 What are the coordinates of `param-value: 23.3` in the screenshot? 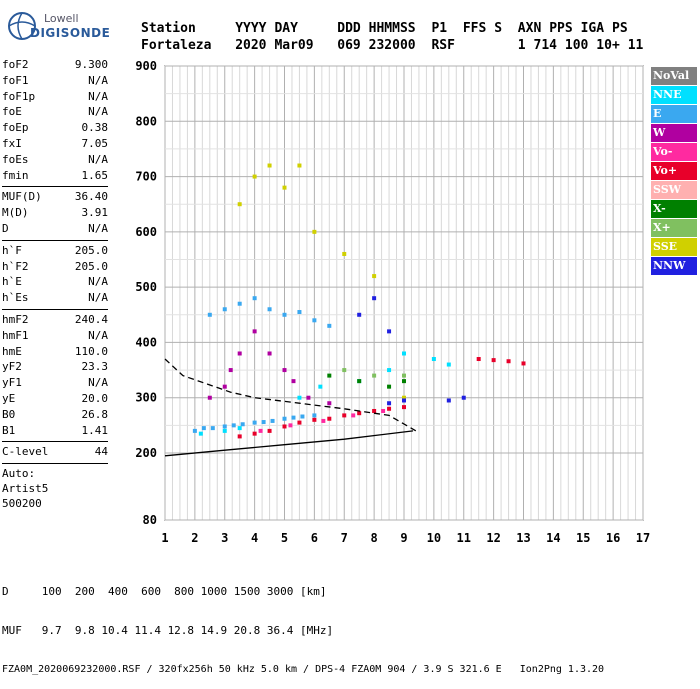 It's located at (95, 367).